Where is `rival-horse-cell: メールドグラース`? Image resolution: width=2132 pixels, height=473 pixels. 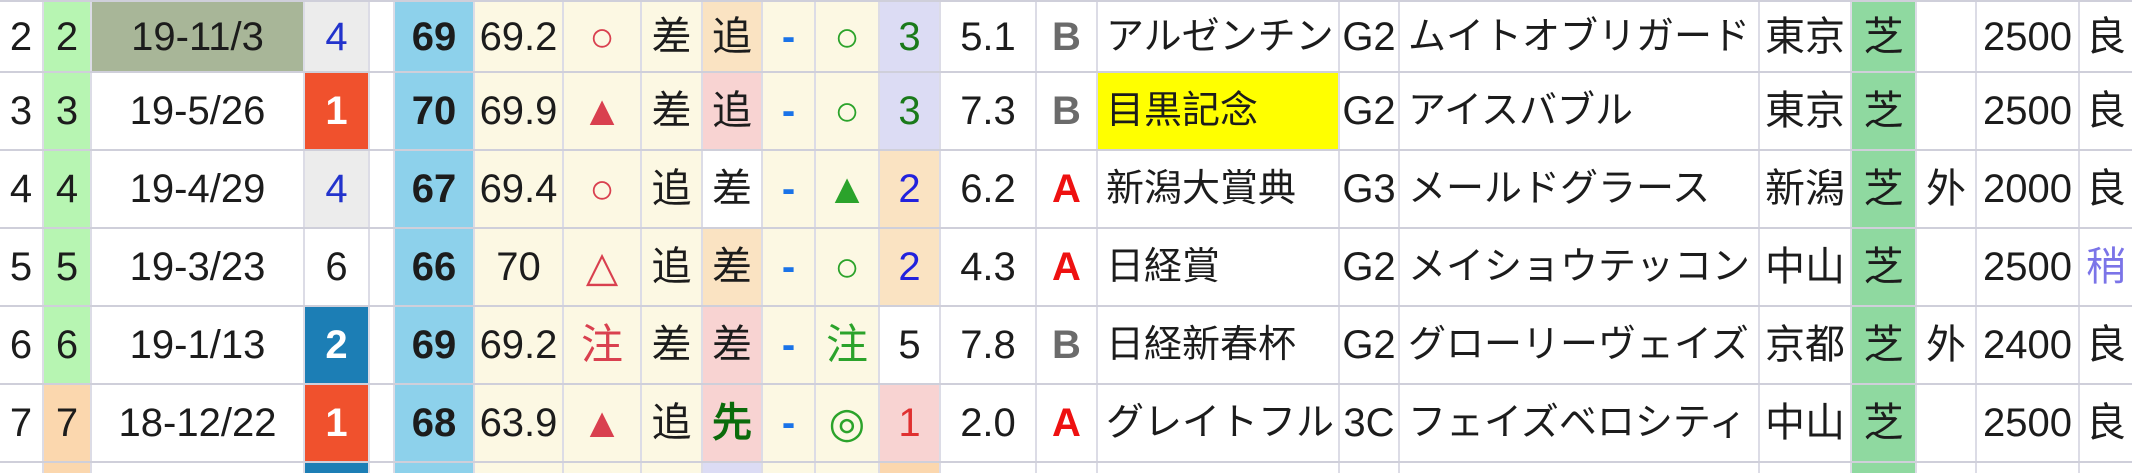
rival-horse-cell: メールドグラース is located at coordinates (1580, 189).